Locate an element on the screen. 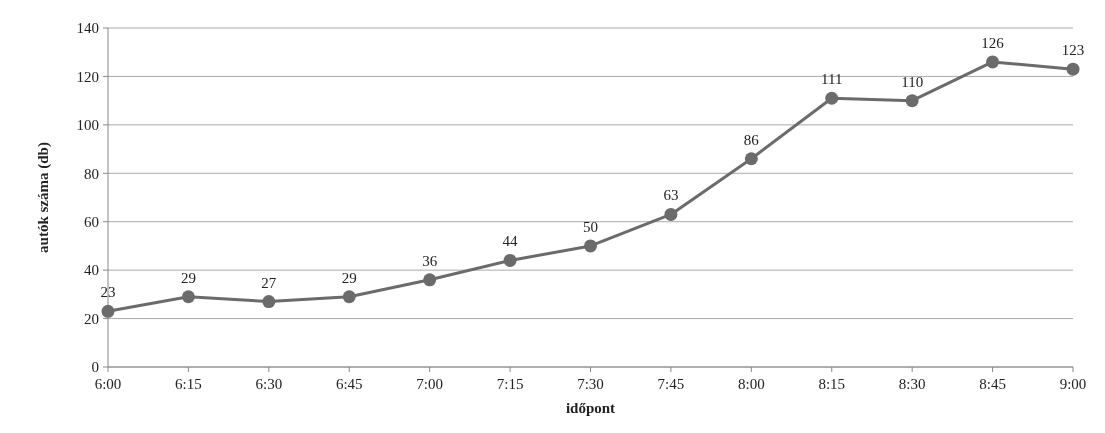 The image size is (1105, 433). y-tick-label: 100 is located at coordinates (87, 125).